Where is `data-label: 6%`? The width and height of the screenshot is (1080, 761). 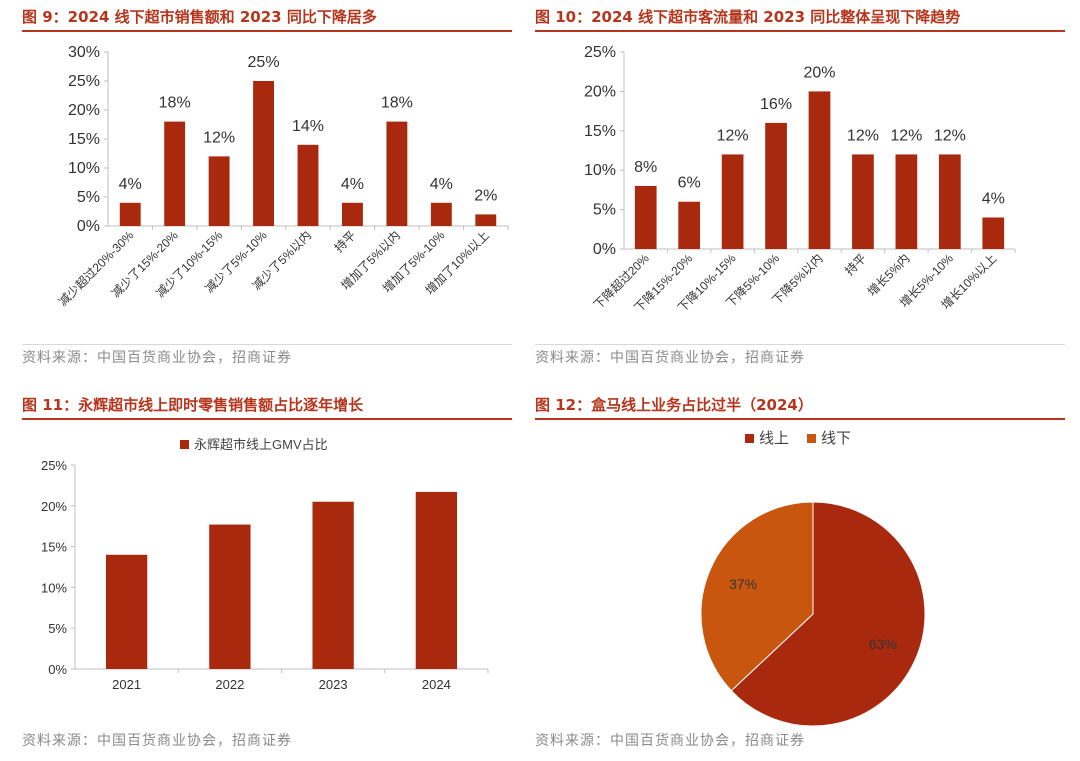
data-label: 6% is located at coordinates (689, 183).